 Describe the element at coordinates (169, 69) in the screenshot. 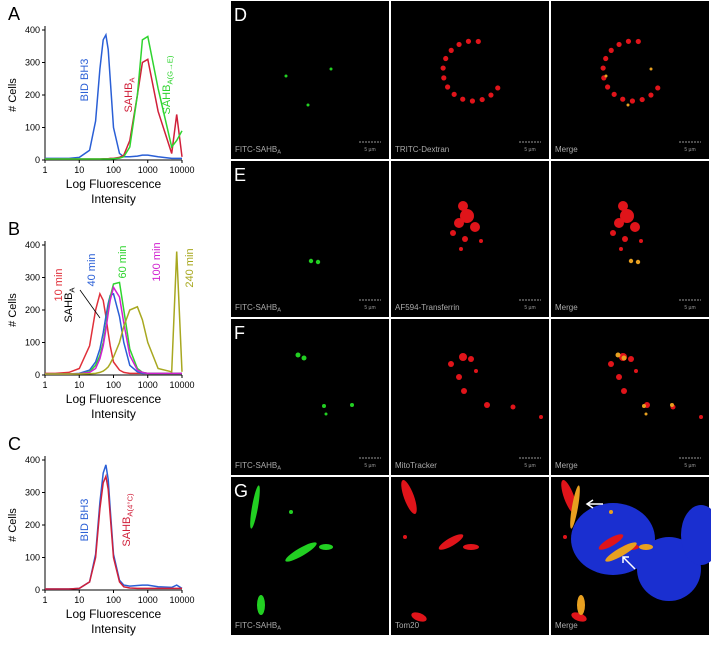

I see `series-label-sub: A(G→E)` at that location.